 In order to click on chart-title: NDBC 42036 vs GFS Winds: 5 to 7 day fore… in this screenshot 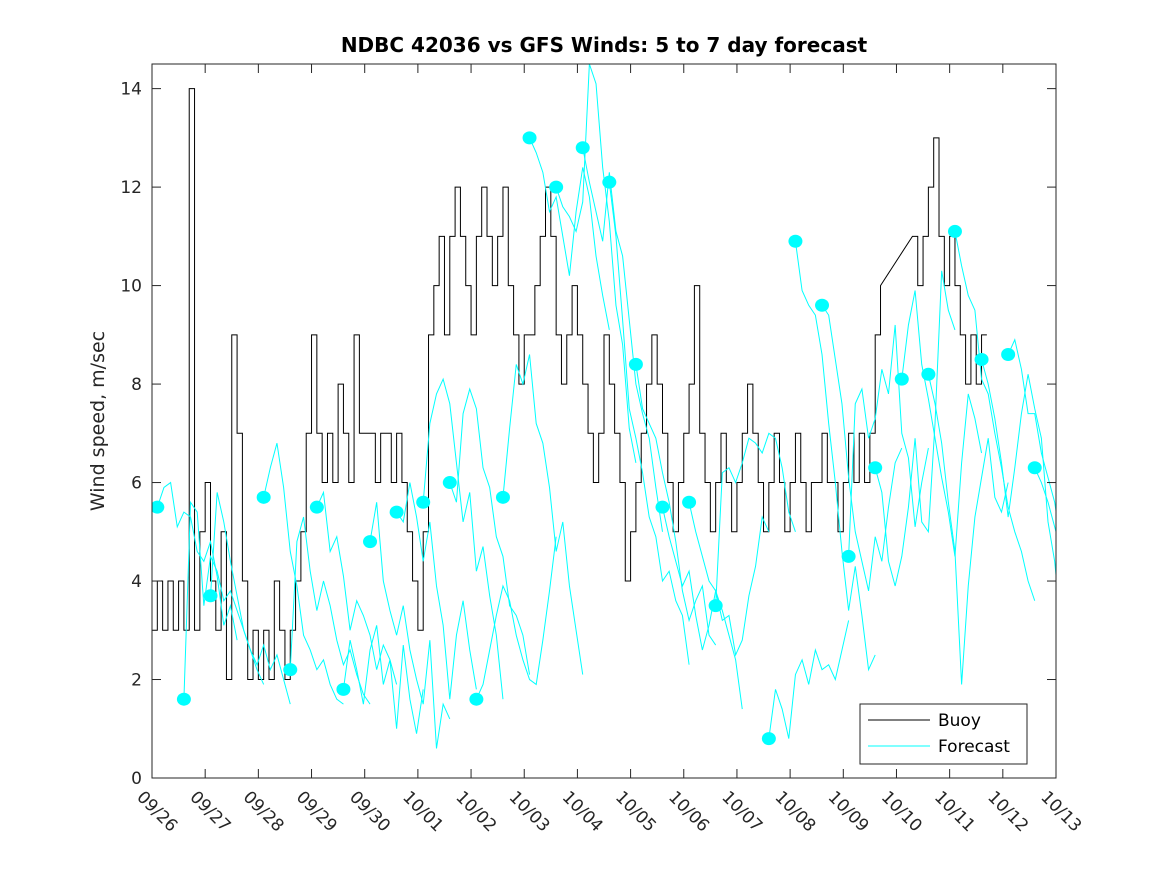, I will do `click(604, 45)`.